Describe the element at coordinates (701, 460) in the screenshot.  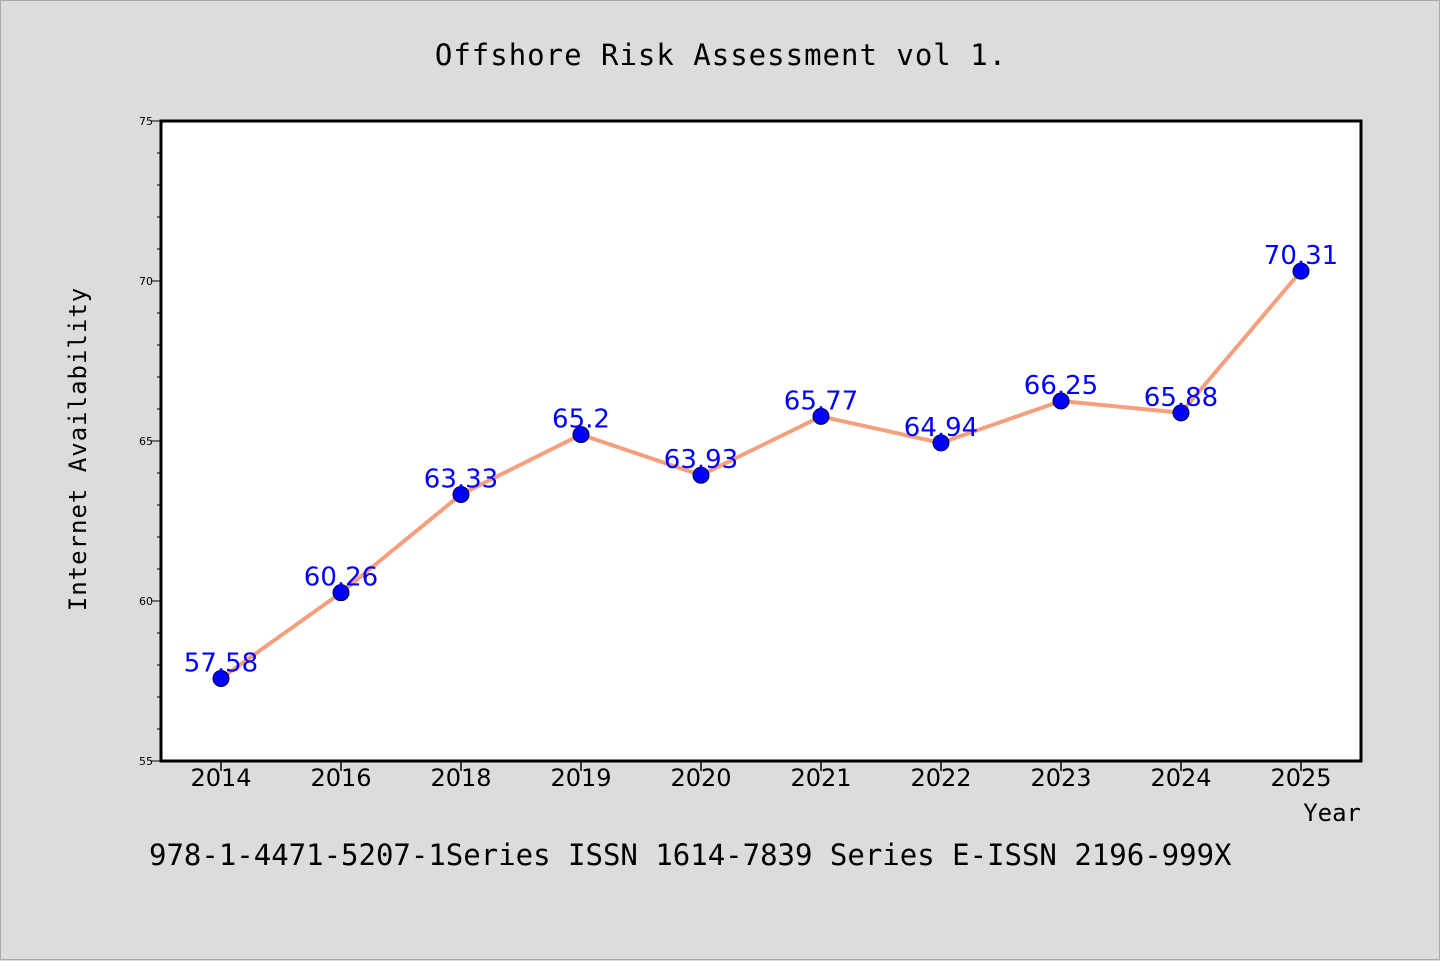
I see `data-label: 63.93` at that location.